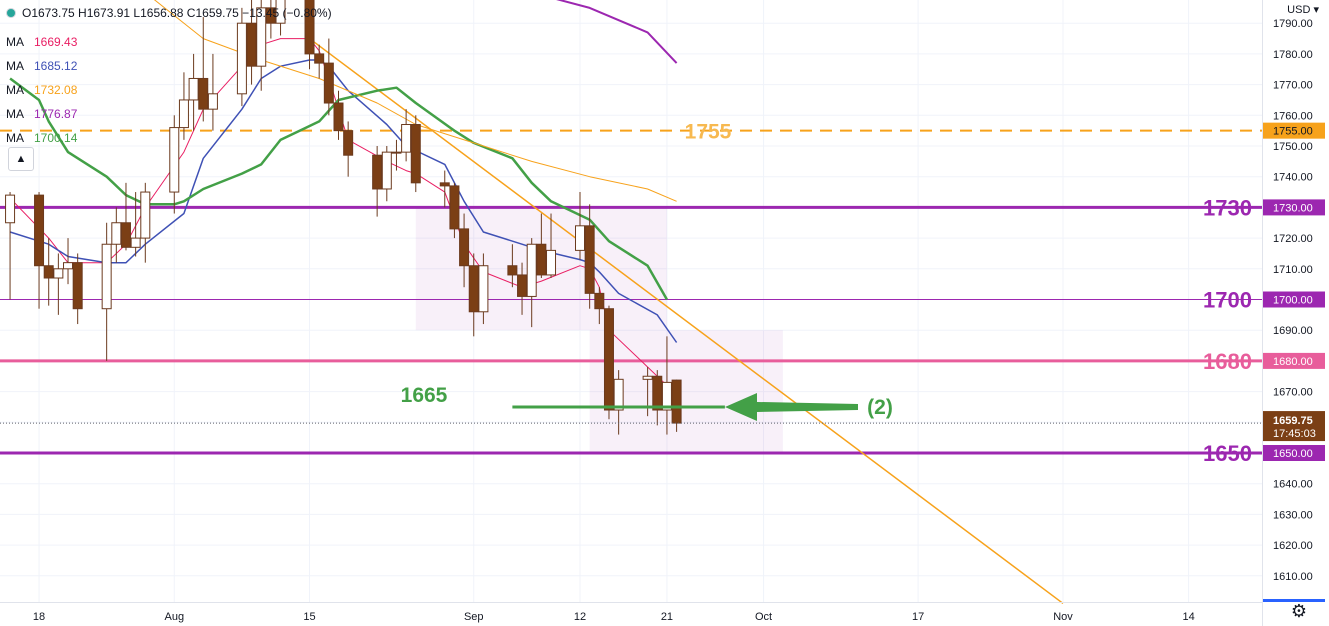 This screenshot has width=1329, height=626. What do you see at coordinates (791, 406) in the screenshot?
I see `arrow-annotation` at bounding box center [791, 406].